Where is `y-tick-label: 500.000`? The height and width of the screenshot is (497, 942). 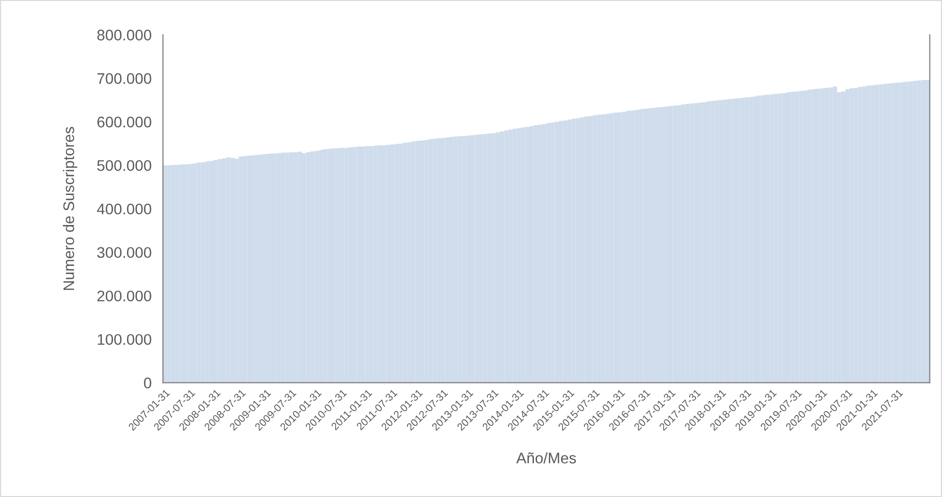
y-tick-label: 500.000 is located at coordinates (124, 165).